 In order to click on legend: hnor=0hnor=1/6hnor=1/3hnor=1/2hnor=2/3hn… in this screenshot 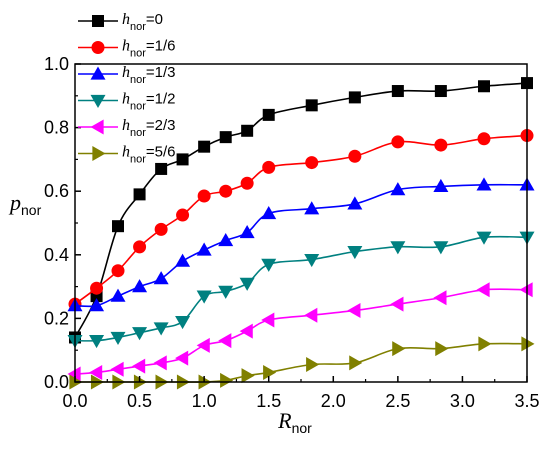, I will do `click(127, 88)`.